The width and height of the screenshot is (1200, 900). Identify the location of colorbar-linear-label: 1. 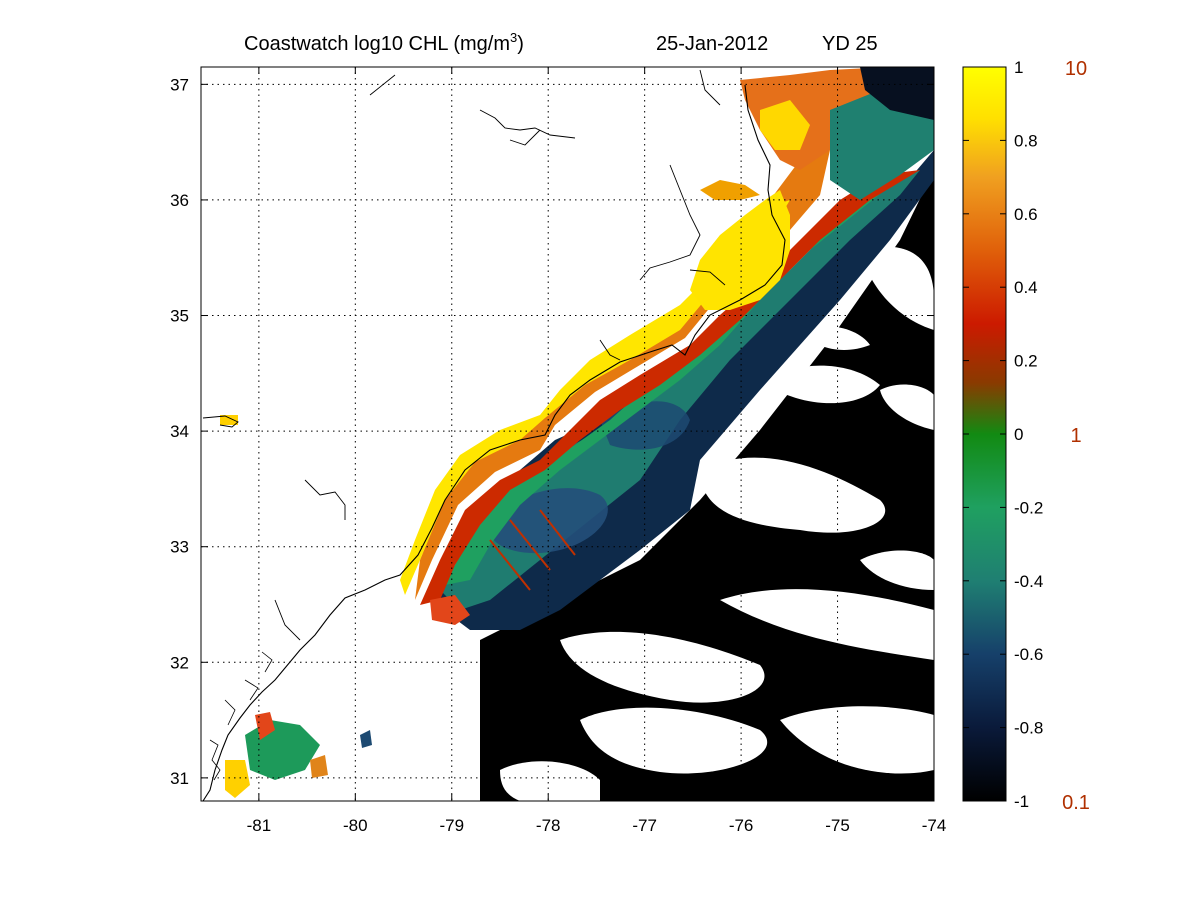
(1075, 436).